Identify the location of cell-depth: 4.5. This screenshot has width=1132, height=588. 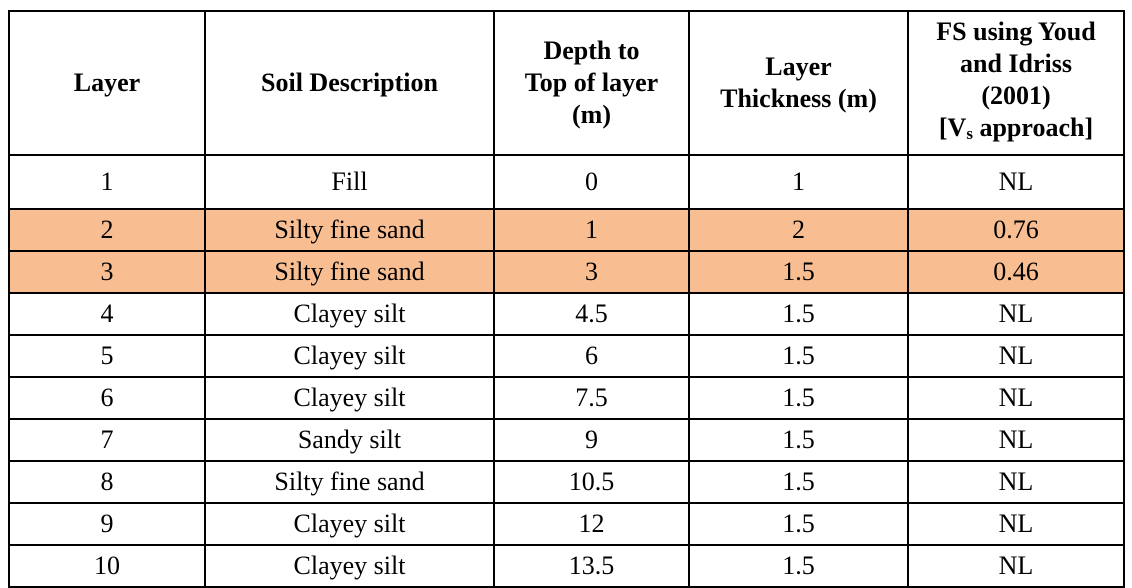
(591, 314).